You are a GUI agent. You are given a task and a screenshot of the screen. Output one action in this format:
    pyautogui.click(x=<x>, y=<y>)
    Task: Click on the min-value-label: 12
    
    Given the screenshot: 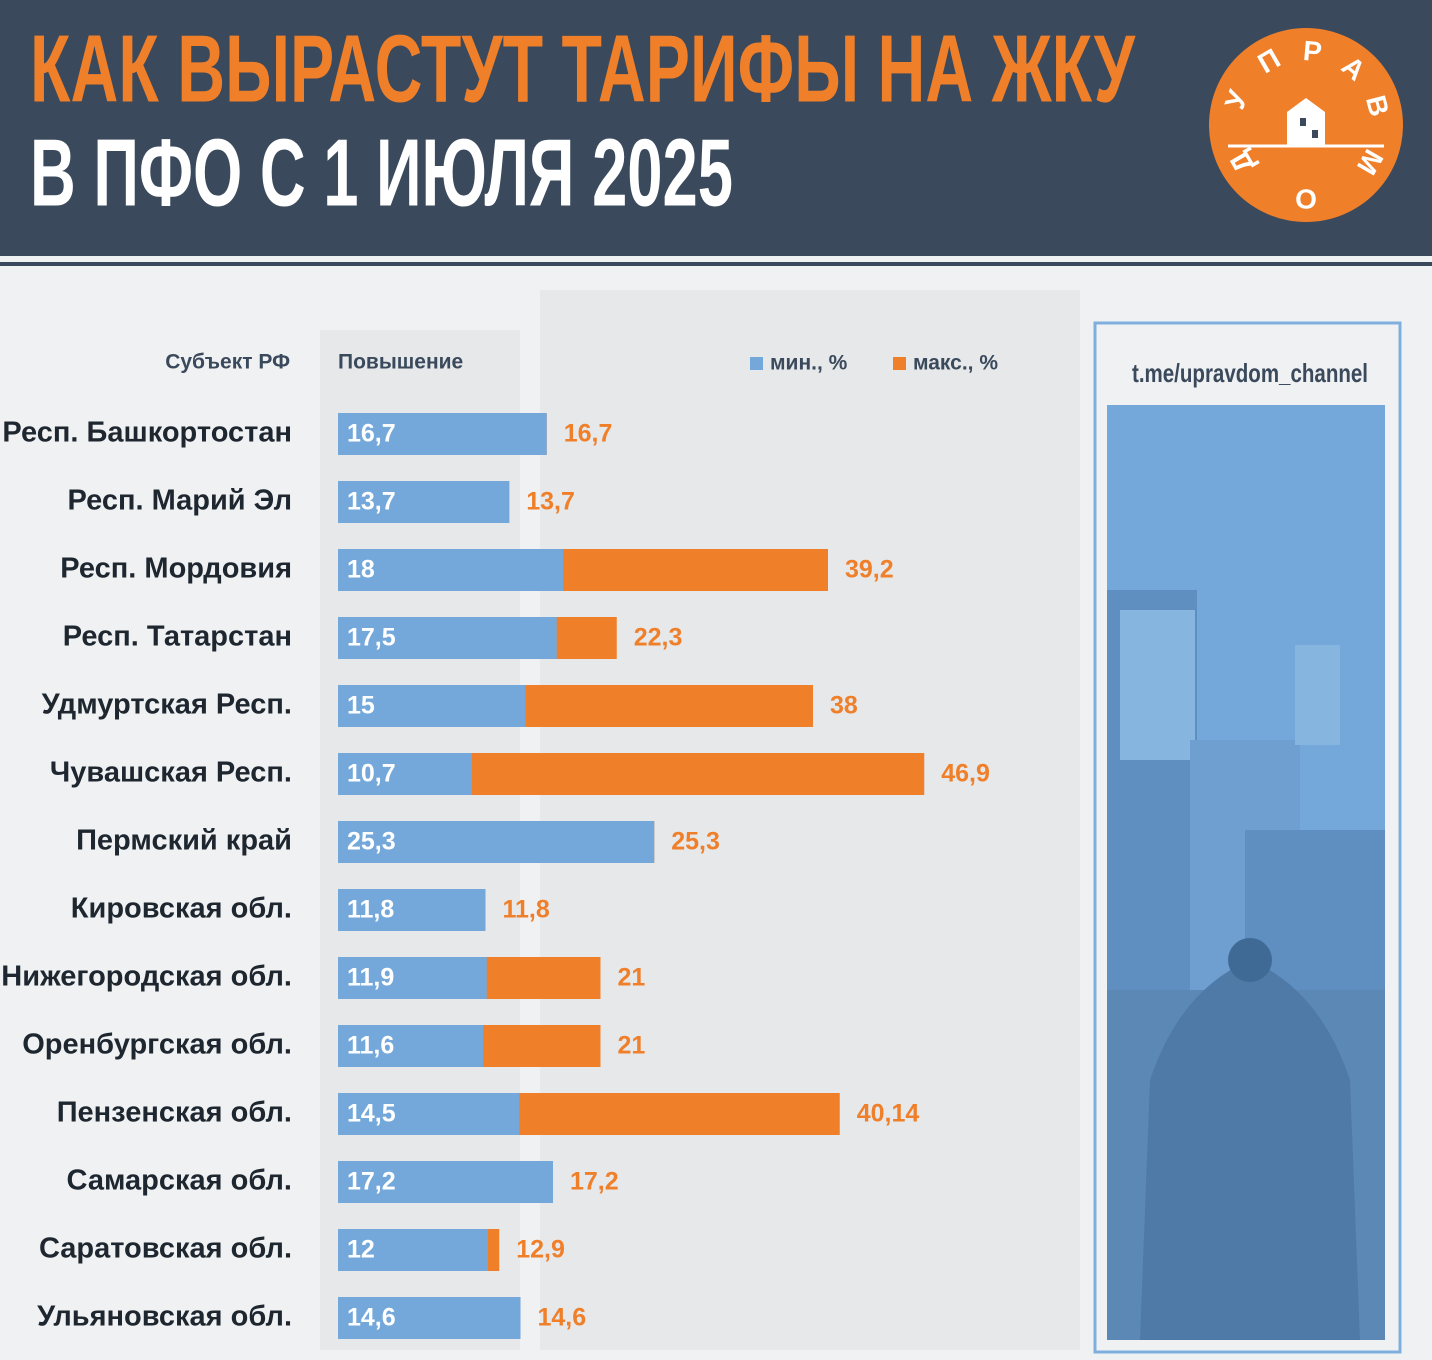 What is the action you would take?
    pyautogui.click(x=361, y=1250)
    